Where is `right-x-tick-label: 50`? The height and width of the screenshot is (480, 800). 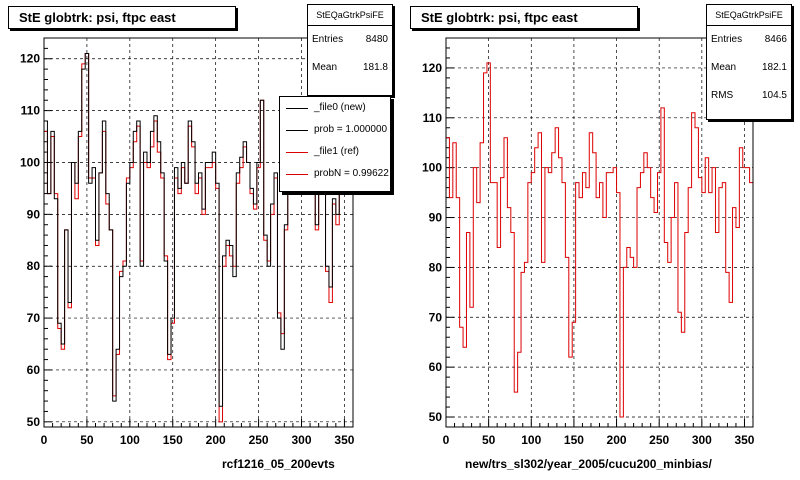
right-x-tick-label: 50 is located at coordinates (489, 440).